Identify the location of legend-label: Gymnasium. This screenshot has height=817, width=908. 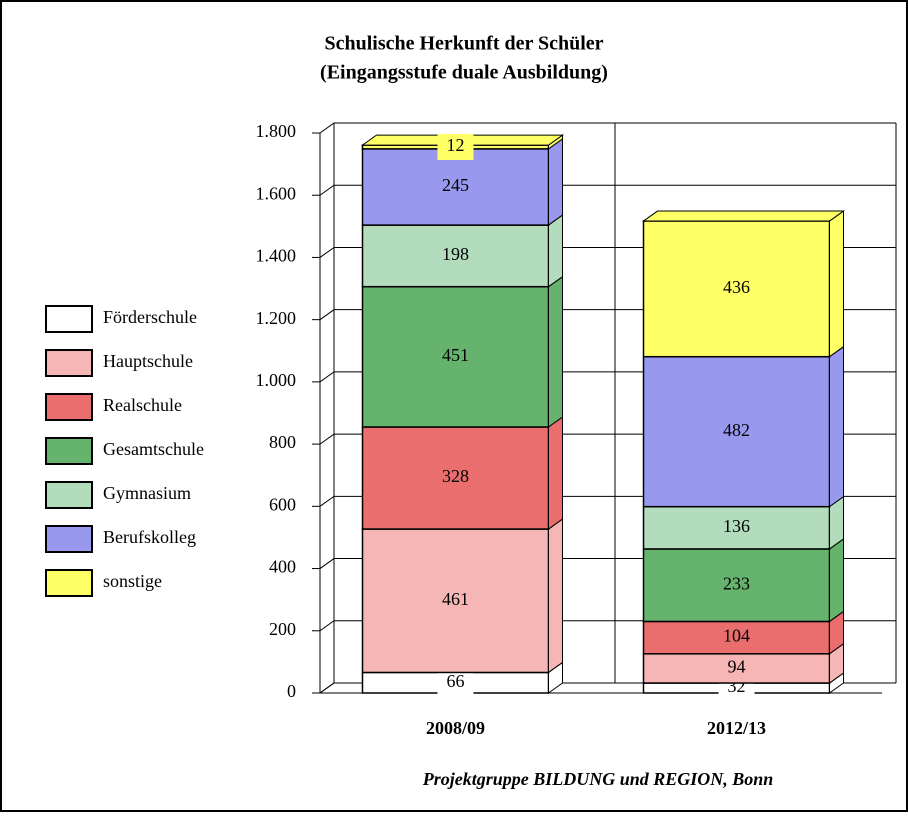
(147, 493).